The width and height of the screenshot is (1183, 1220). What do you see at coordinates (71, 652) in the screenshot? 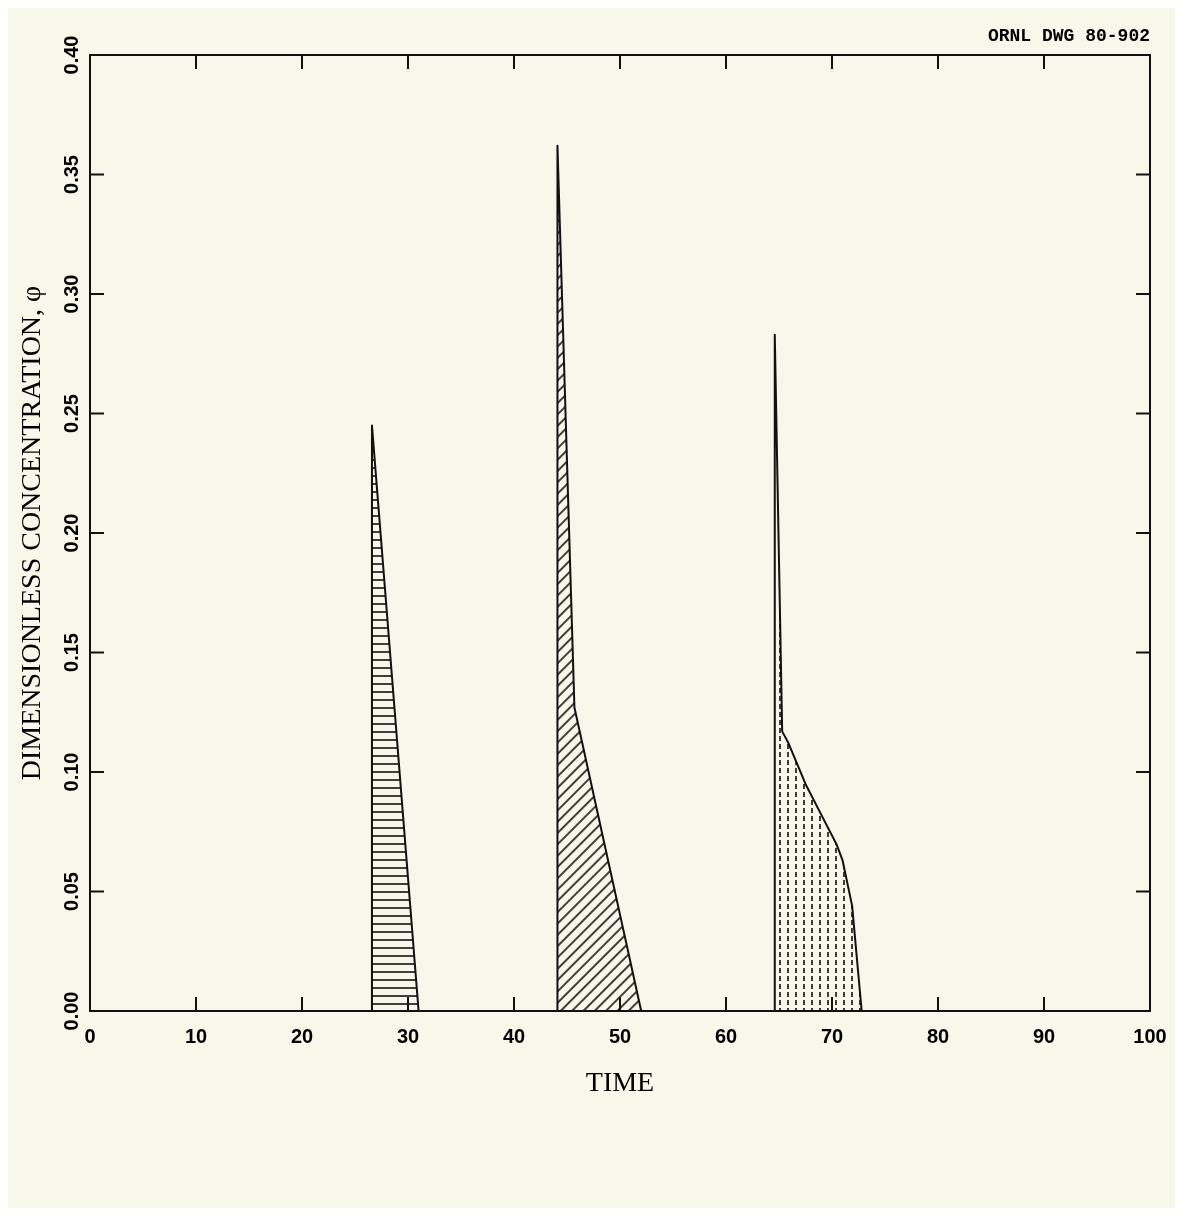
I see `y-tick-label: 0.15` at bounding box center [71, 652].